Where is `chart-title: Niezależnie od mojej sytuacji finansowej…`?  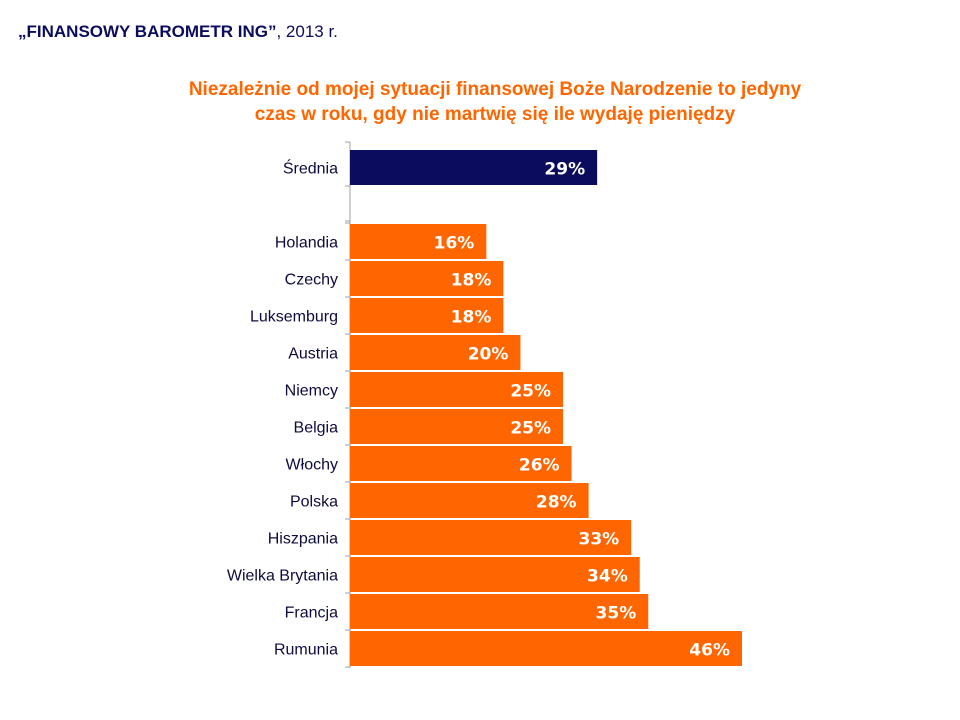
chart-title: Niezależnie od mojej sytuacji finansowej… is located at coordinates (495, 102).